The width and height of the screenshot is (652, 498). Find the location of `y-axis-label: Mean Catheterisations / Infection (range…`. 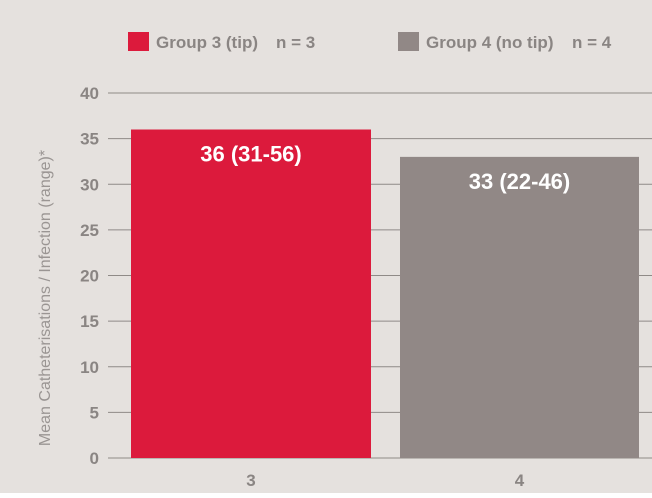

y-axis-label: Mean Catheterisations / Infection (range… is located at coordinates (45, 298).